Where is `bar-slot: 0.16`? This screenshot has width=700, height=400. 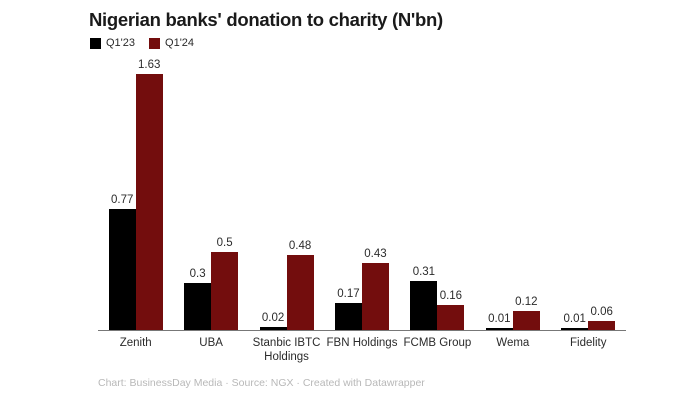
bar-slot: 0.16 is located at coordinates (451, 195).